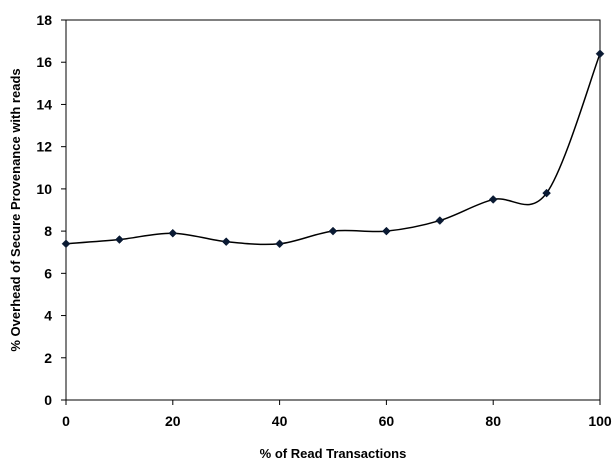 Image resolution: width=616 pixels, height=464 pixels. Describe the element at coordinates (48, 273) in the screenshot. I see `y-tick-label: 6` at that location.